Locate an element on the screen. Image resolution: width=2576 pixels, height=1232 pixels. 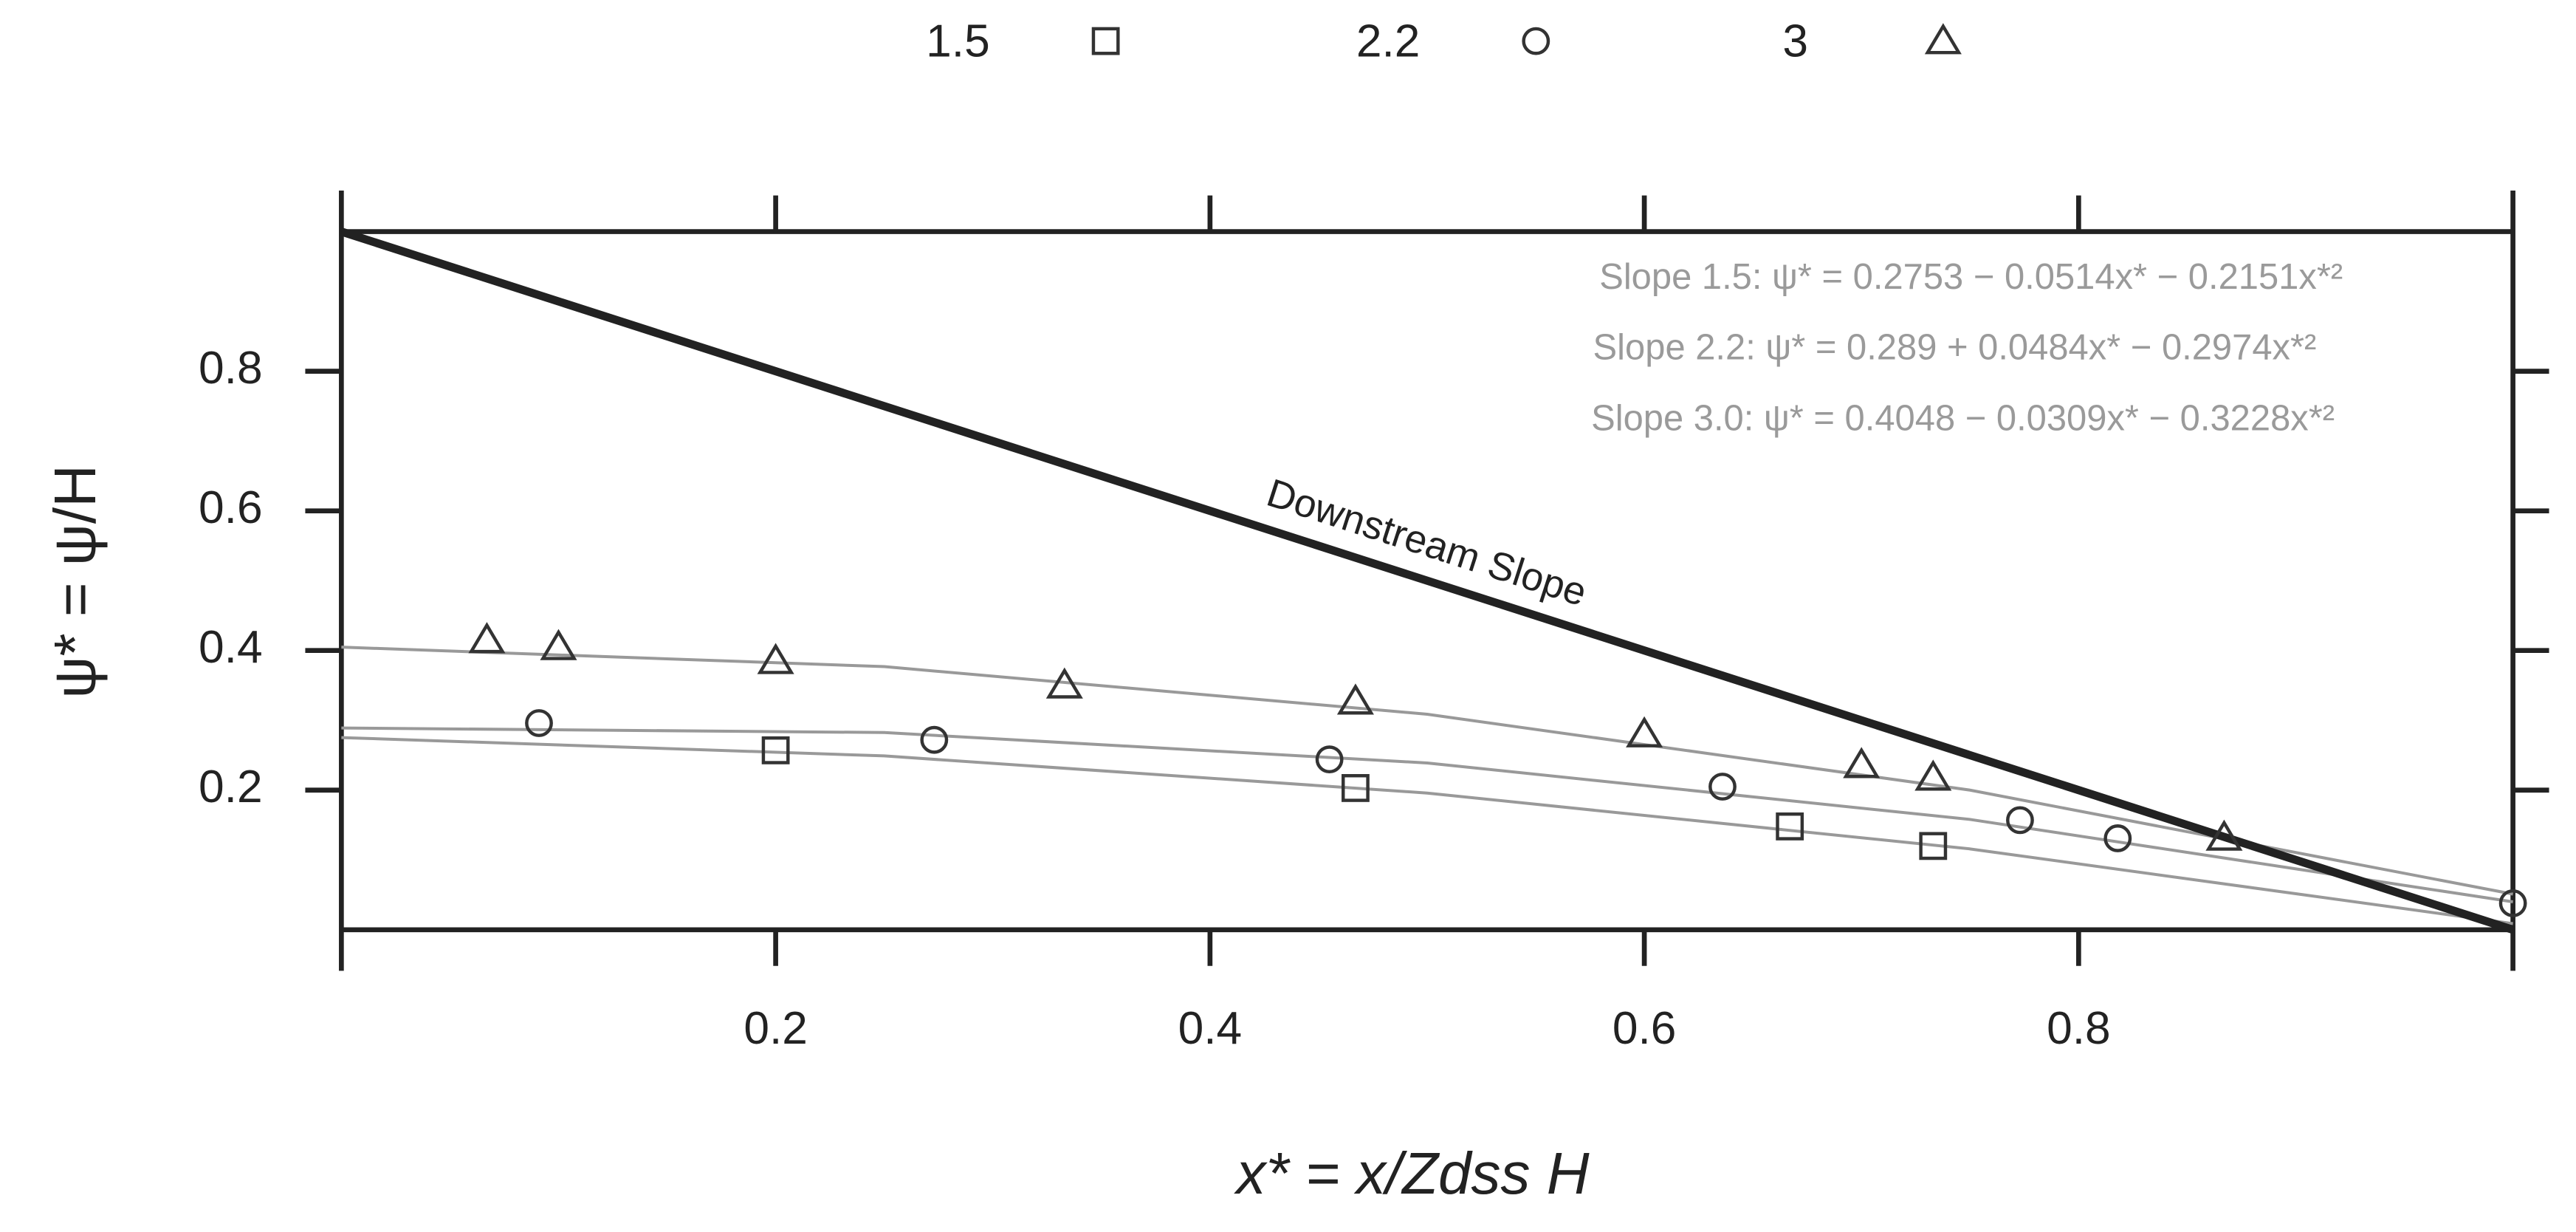
y-tick-label: 0.2 is located at coordinates (231, 787).